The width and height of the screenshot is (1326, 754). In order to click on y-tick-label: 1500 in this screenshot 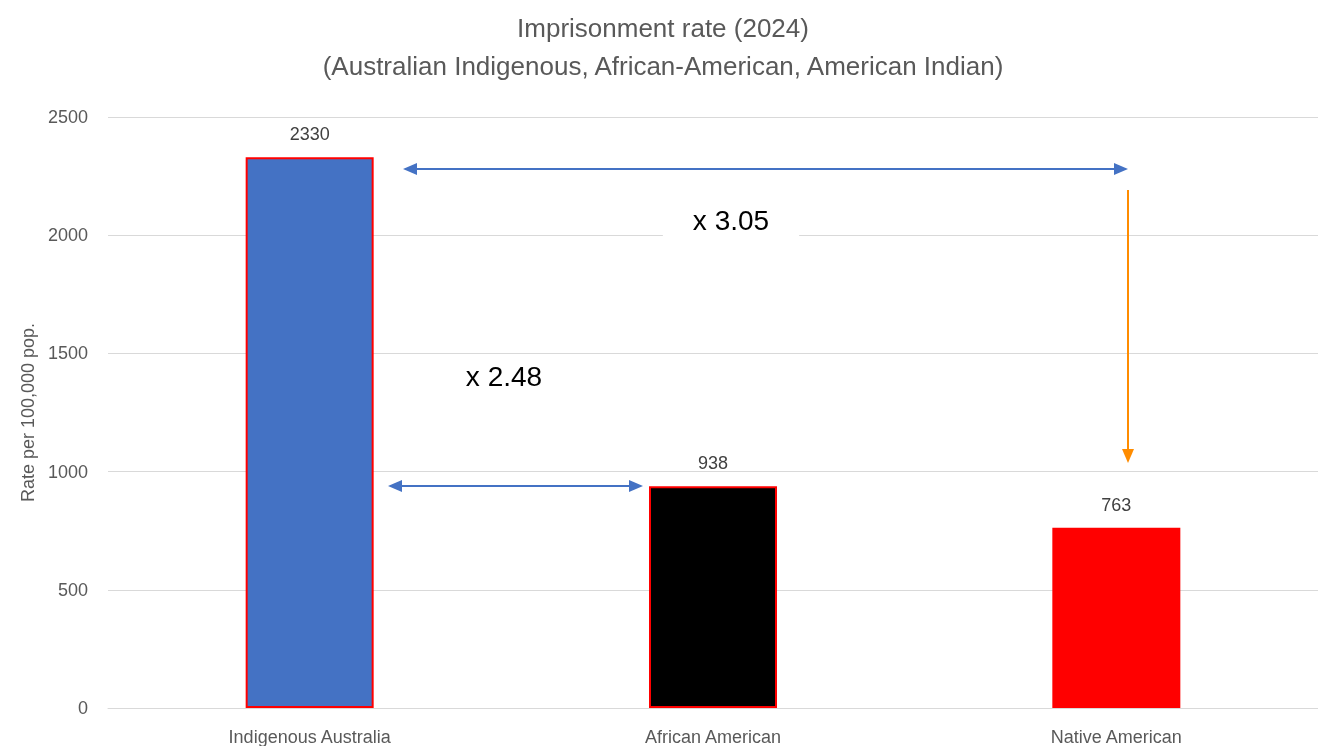, I will do `click(67, 353)`.